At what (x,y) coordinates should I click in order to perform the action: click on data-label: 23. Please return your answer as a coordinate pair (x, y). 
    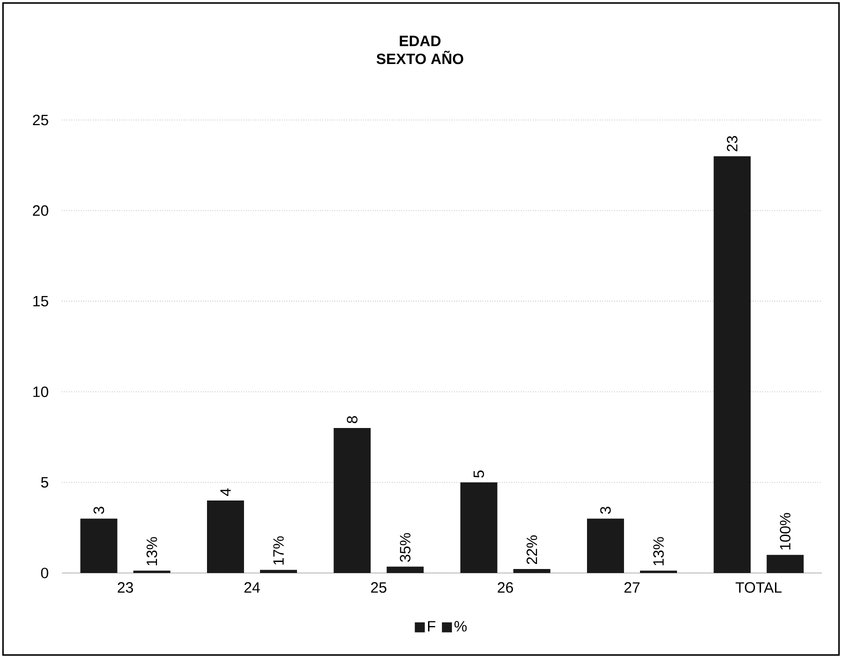
    Looking at the image, I should click on (732, 144).